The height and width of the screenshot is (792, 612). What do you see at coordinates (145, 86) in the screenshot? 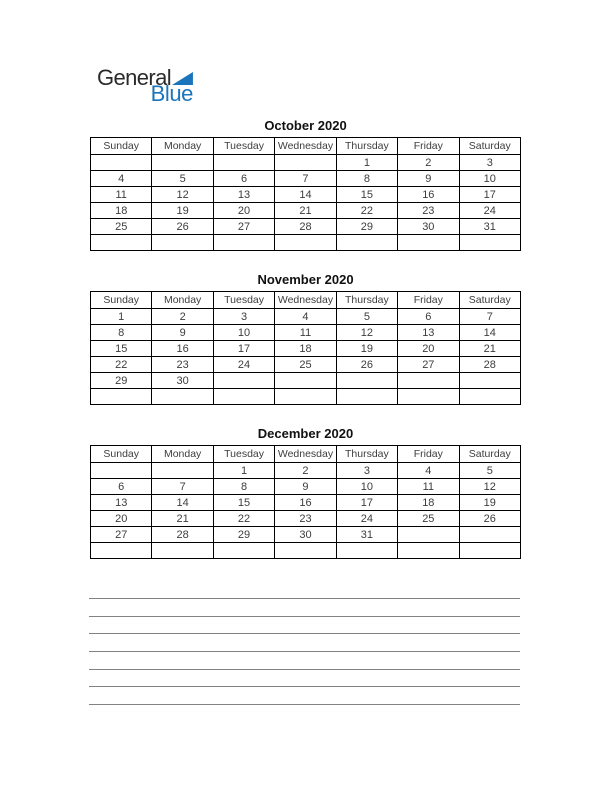
I see `general-blue-logo: General Blue` at bounding box center [145, 86].